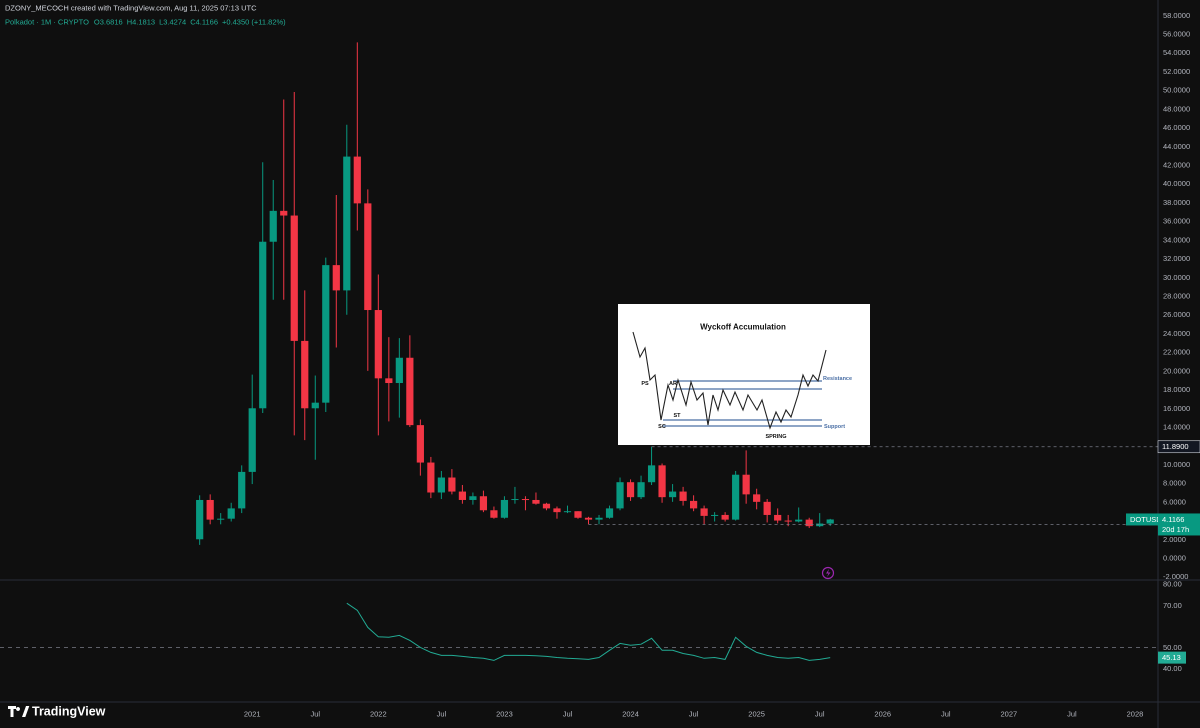 The height and width of the screenshot is (728, 1200). Describe the element at coordinates (1176, 258) in the screenshot. I see `y-tick-label: 32.0000` at that location.